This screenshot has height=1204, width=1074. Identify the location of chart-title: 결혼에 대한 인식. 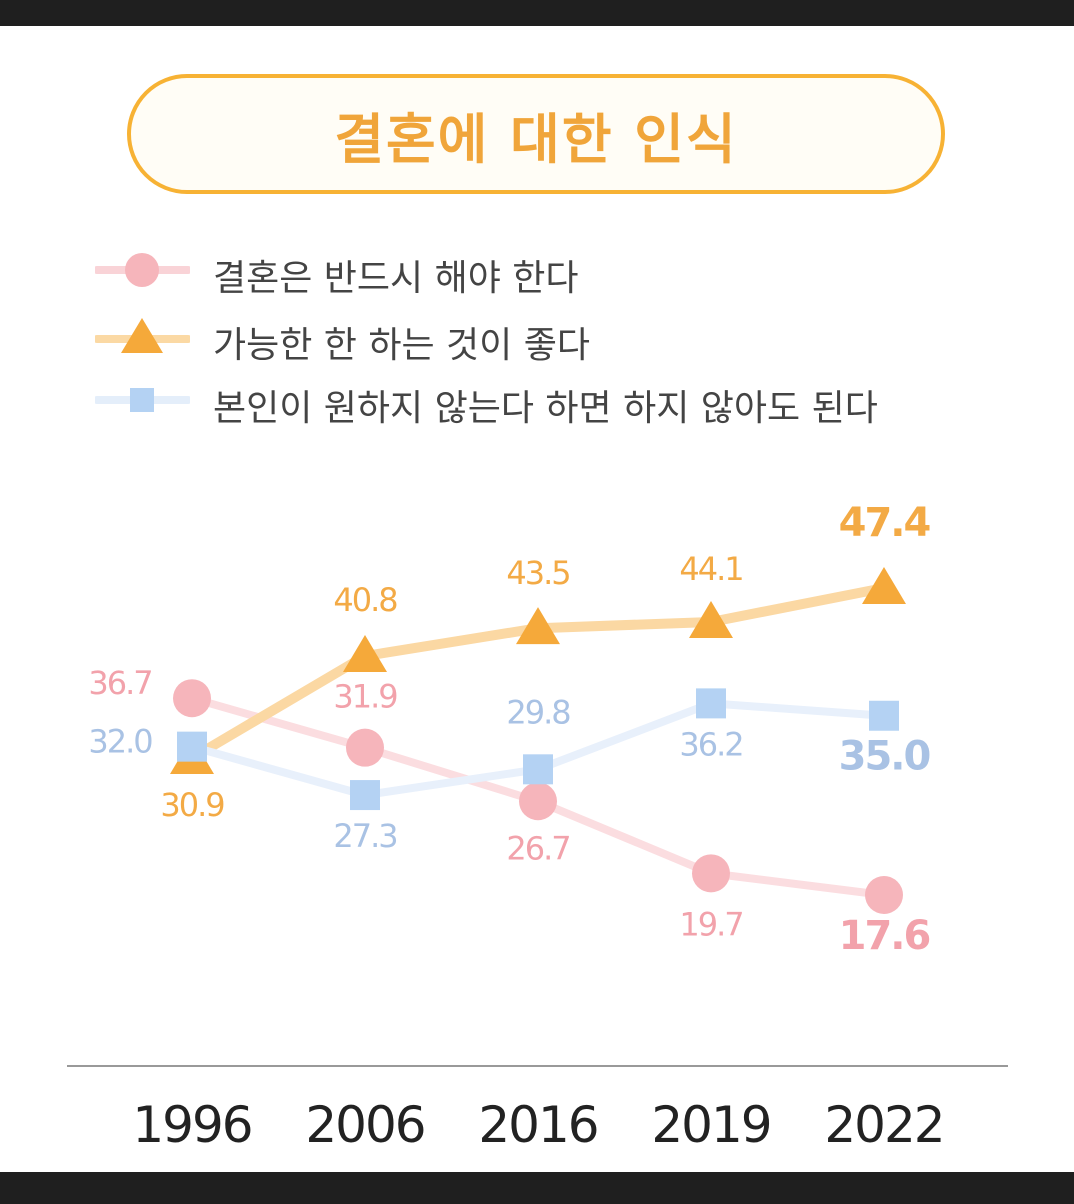
(536, 139).